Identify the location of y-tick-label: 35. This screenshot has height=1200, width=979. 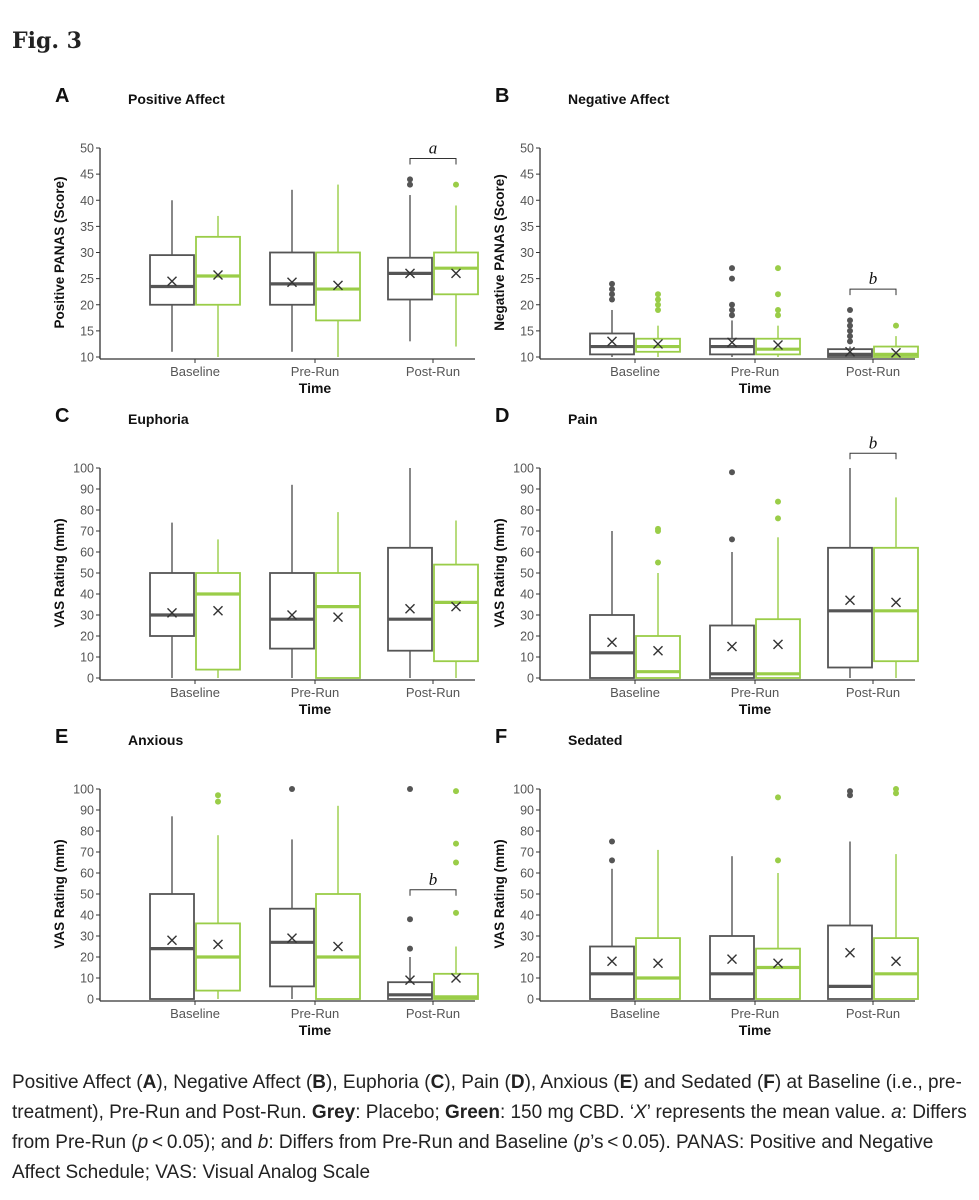
(87, 227).